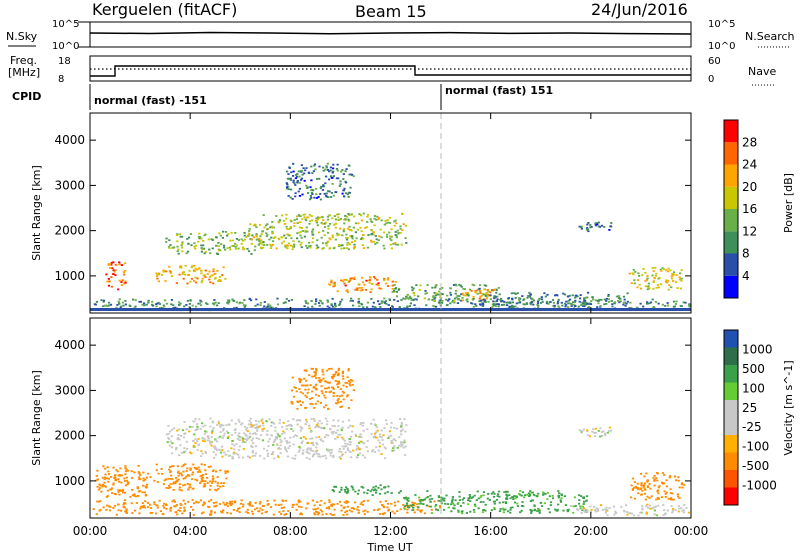 Image resolution: width=800 pixels, height=554 pixels. What do you see at coordinates (731, 220) in the screenshot?
I see `colorbar-swatch` at bounding box center [731, 220].